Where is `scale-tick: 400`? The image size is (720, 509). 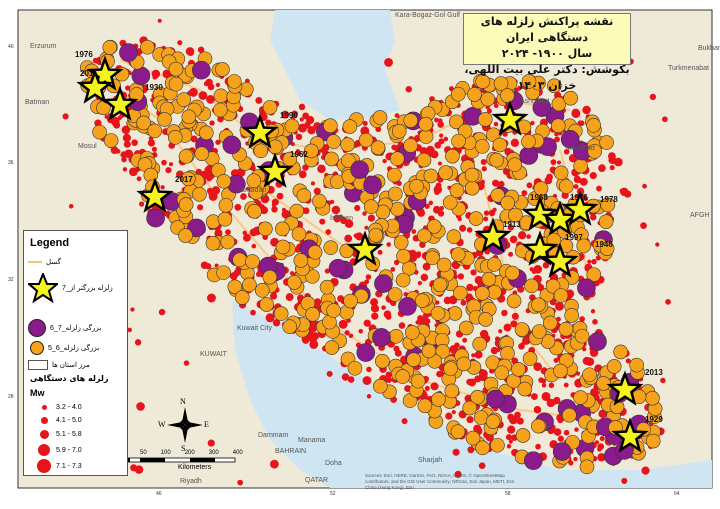
scale-tick: 400 is located at coordinates (237, 453).